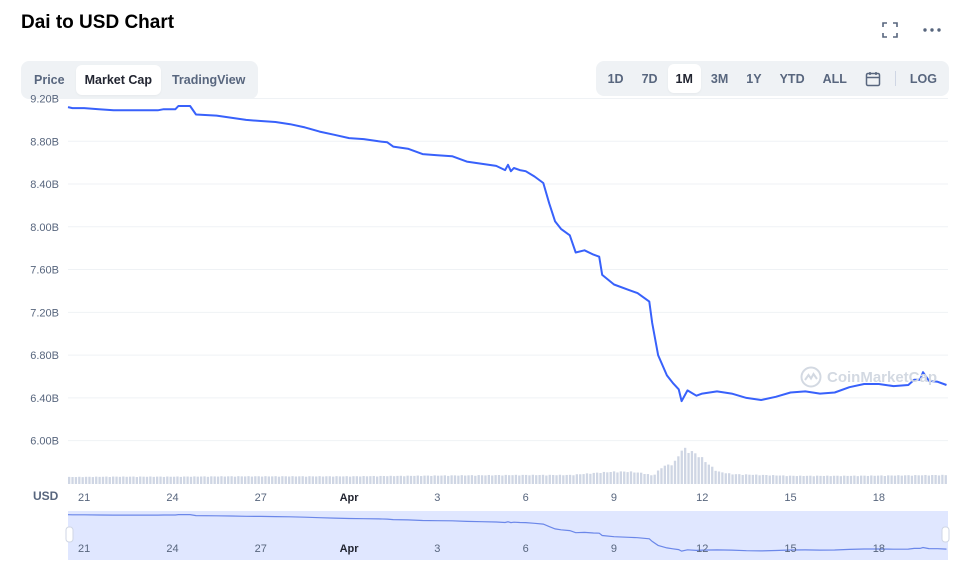 Image resolution: width=970 pixels, height=573 pixels. Describe the element at coordinates (84, 549) in the screenshot. I see `navigator-tick-label: 21` at that location.